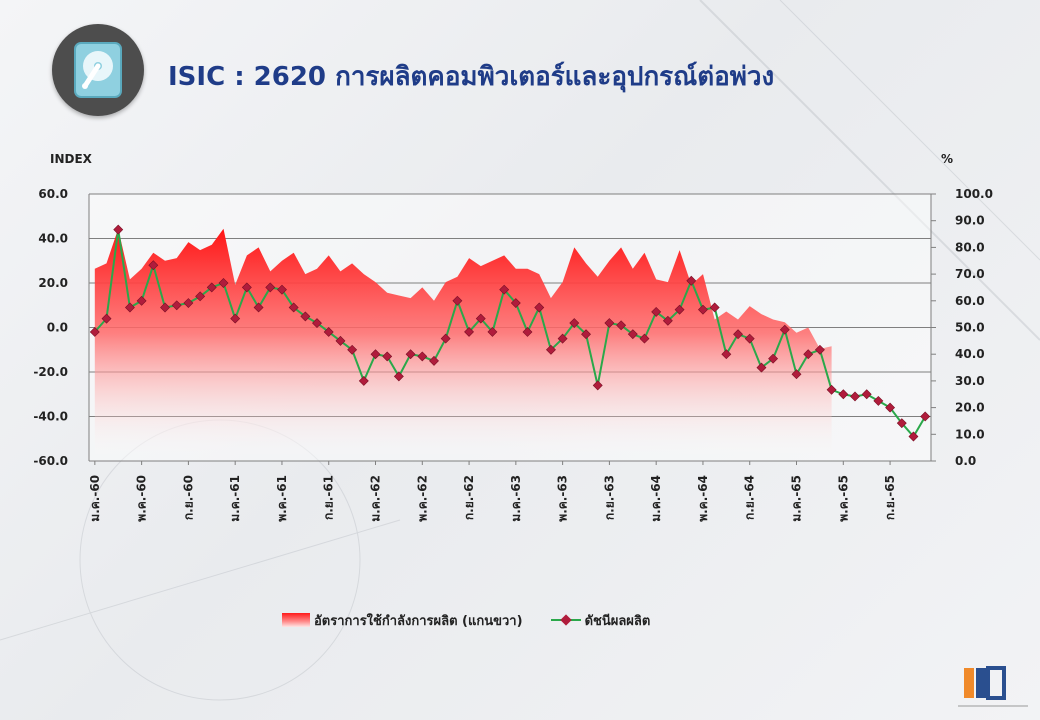 The height and width of the screenshot is (720, 1040). I want to click on x-tick-label: ม.ค.-64, so click(656, 498).